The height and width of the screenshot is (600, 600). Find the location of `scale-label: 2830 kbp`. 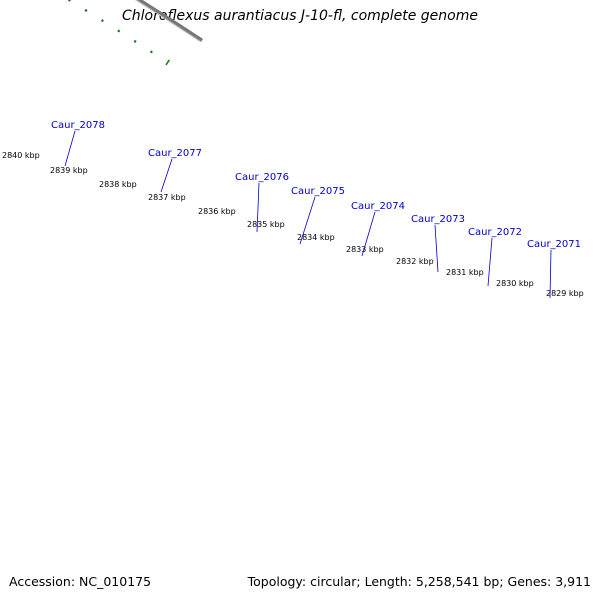

scale-label: 2830 kbp is located at coordinates (515, 283).